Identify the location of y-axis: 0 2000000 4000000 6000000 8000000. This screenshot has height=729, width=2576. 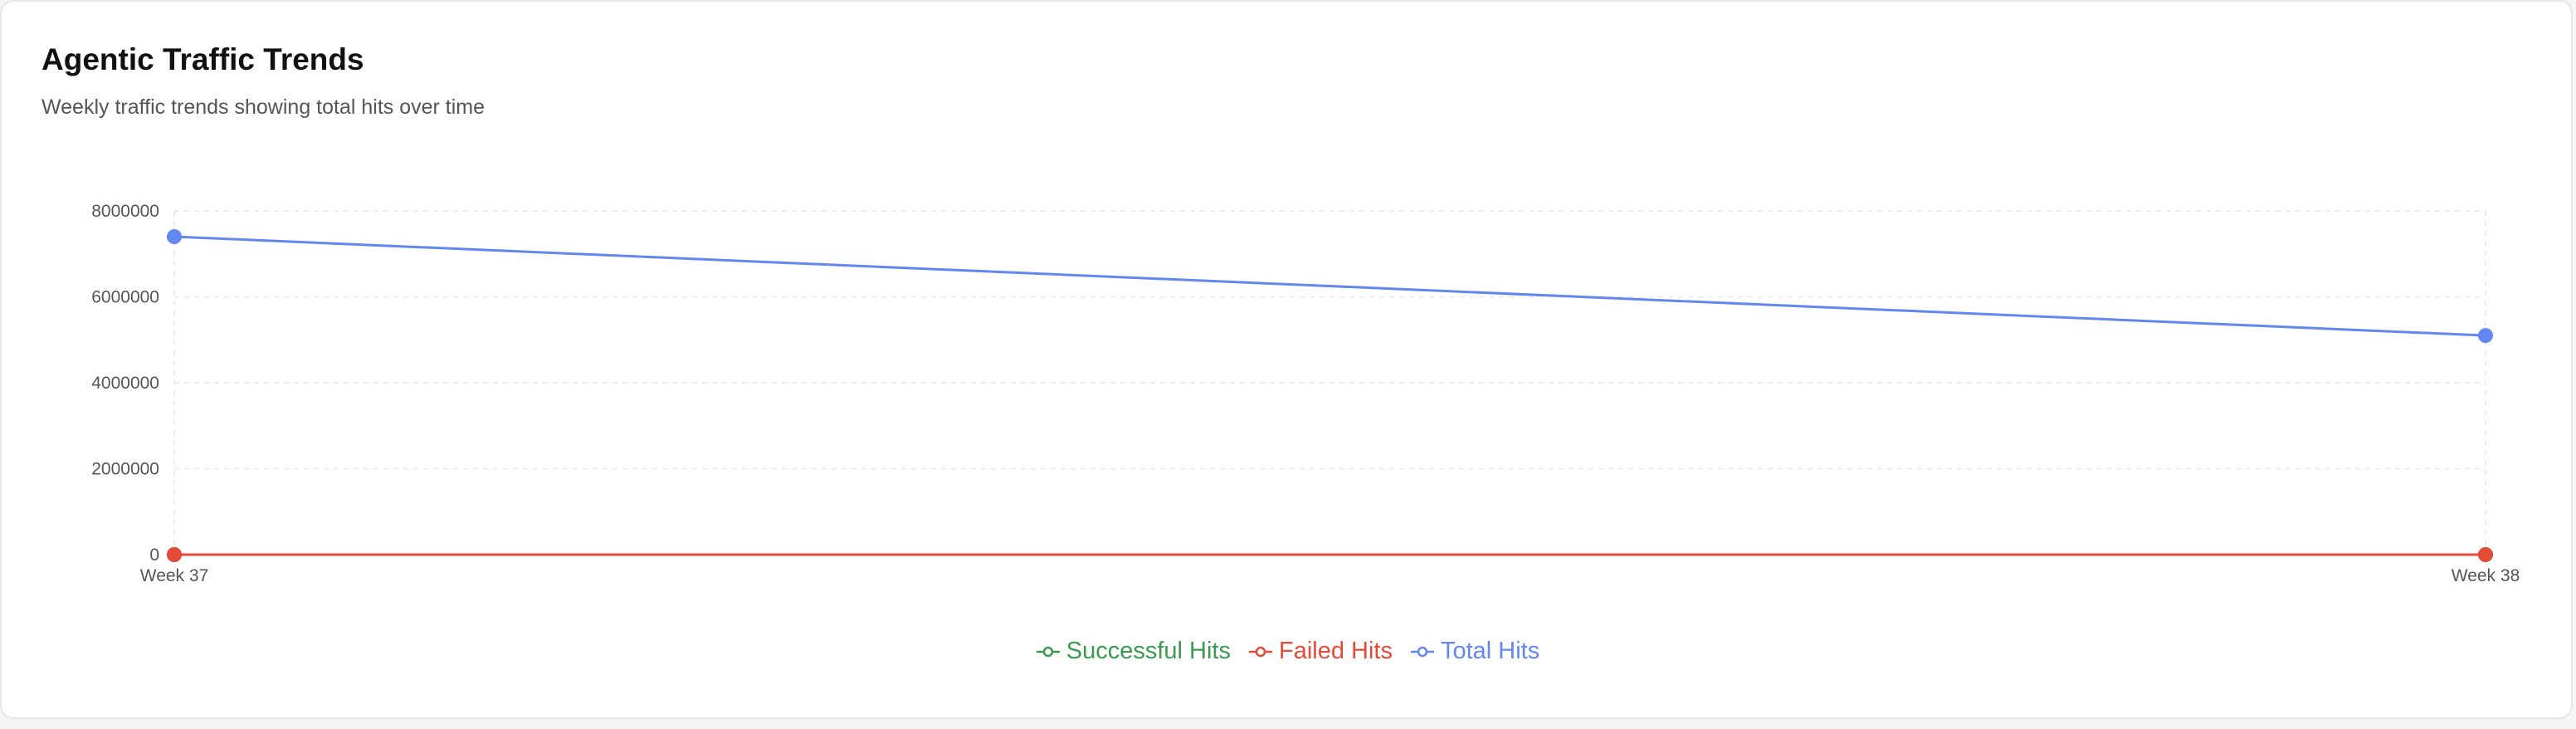
(125, 383).